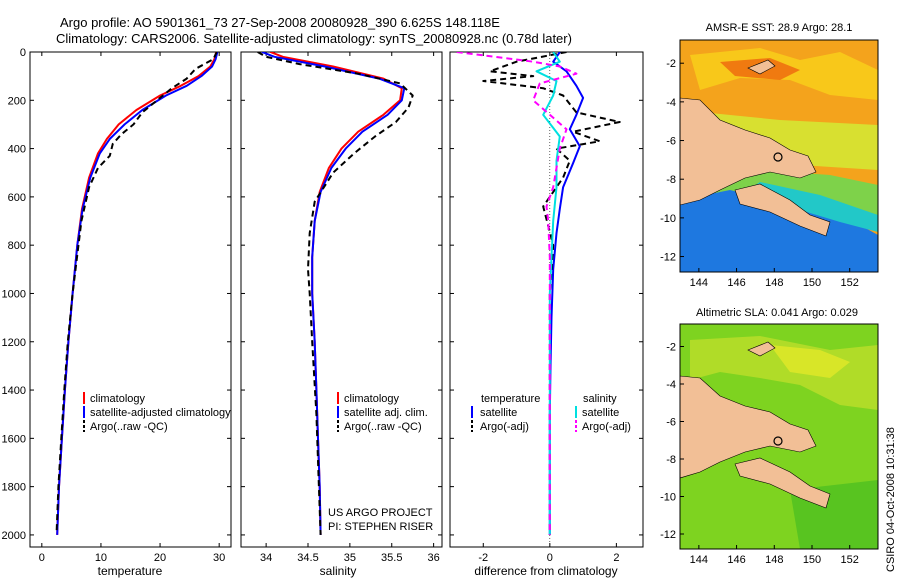  I want to click on y-tick-label: 1600, so click(14, 439).